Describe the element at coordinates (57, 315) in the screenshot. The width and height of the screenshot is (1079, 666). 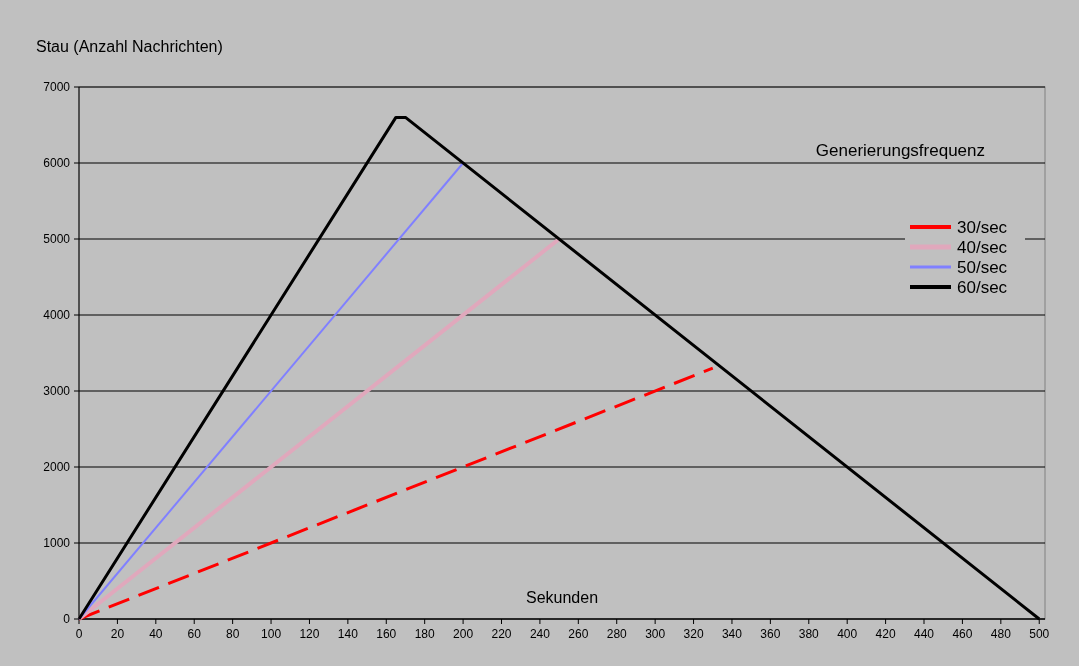
I see `y-tick-label: 4000` at that location.